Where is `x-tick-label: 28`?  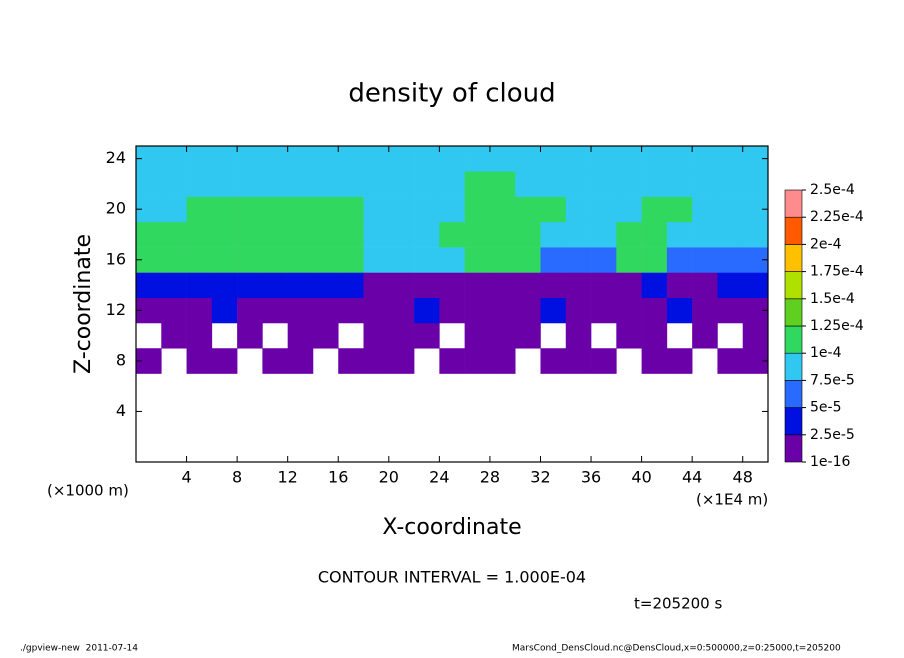 x-tick-label: 28 is located at coordinates (490, 477).